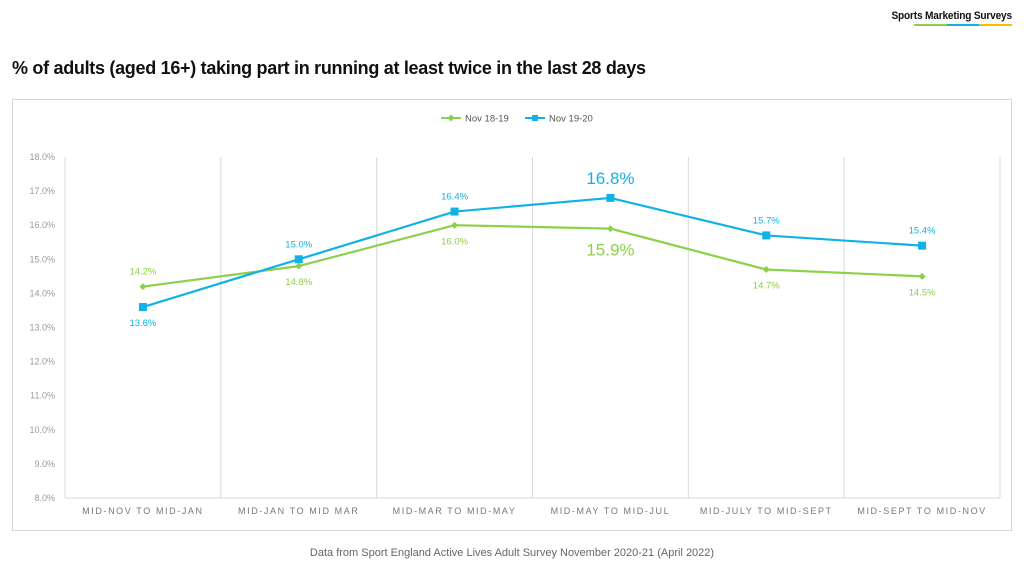 The width and height of the screenshot is (1024, 576). I want to click on brand-color-bar, so click(963, 25).